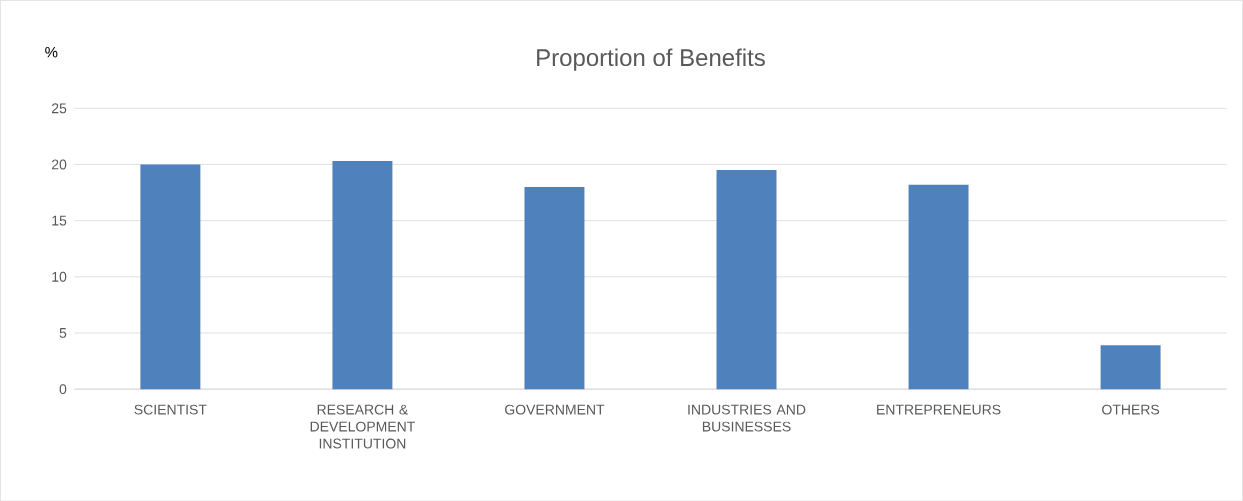  I want to click on chart-title: Proportion of Benefits, so click(651, 59).